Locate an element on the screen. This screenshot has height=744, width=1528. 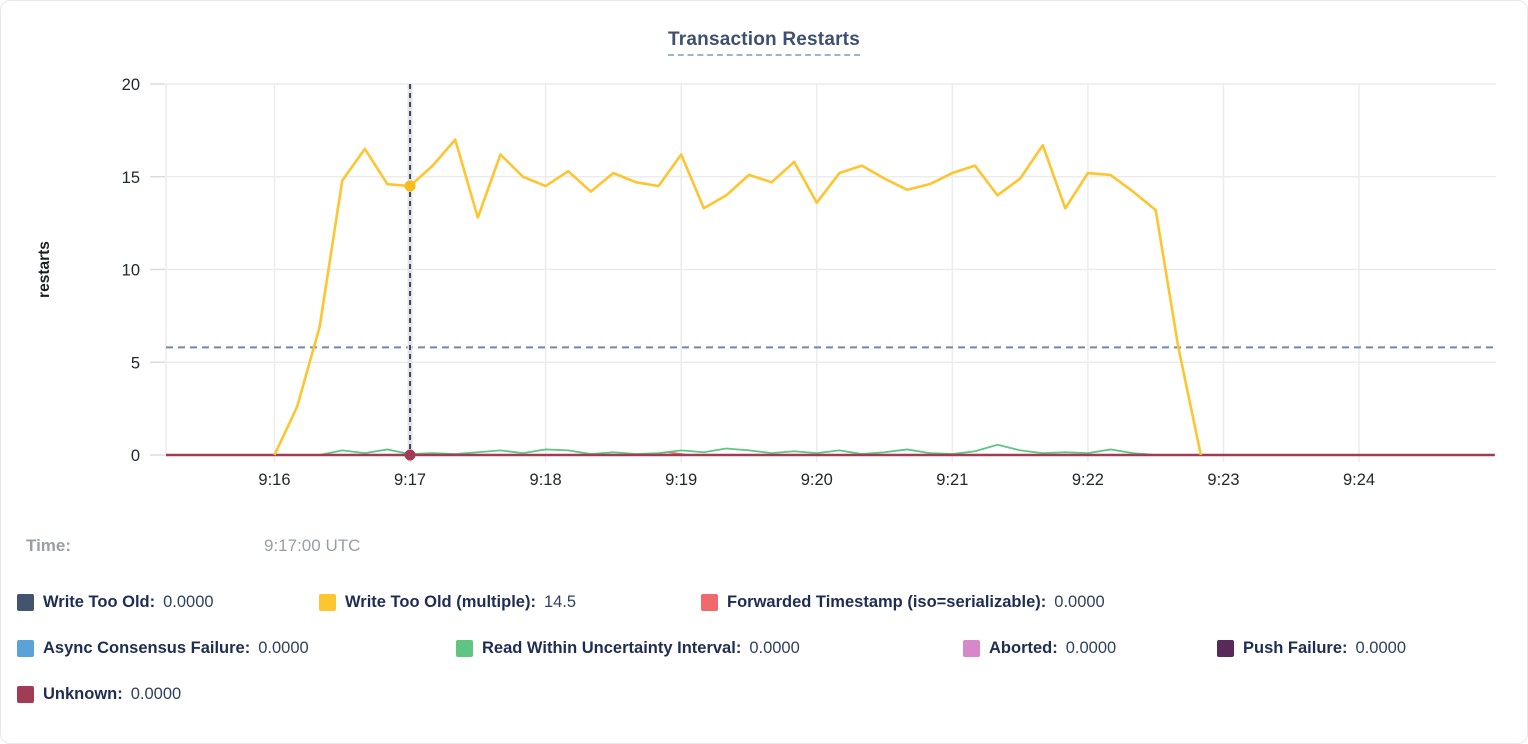
legend-label: Aborted: is located at coordinates (1023, 648).